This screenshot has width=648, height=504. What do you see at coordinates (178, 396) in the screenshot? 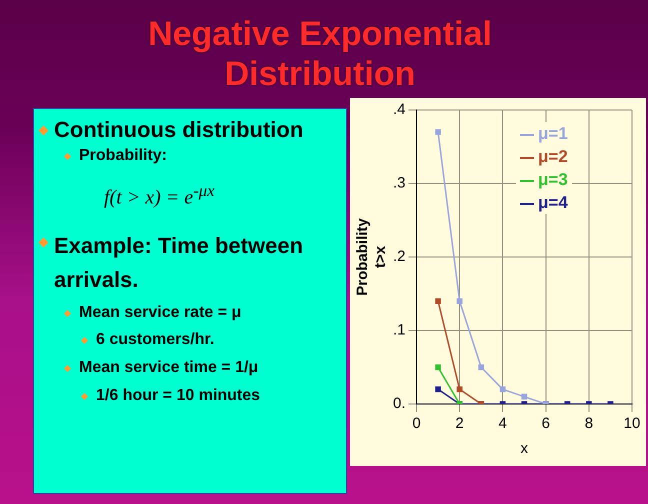
I see `text: 1/6 hour = 10 minutes` at bounding box center [178, 396].